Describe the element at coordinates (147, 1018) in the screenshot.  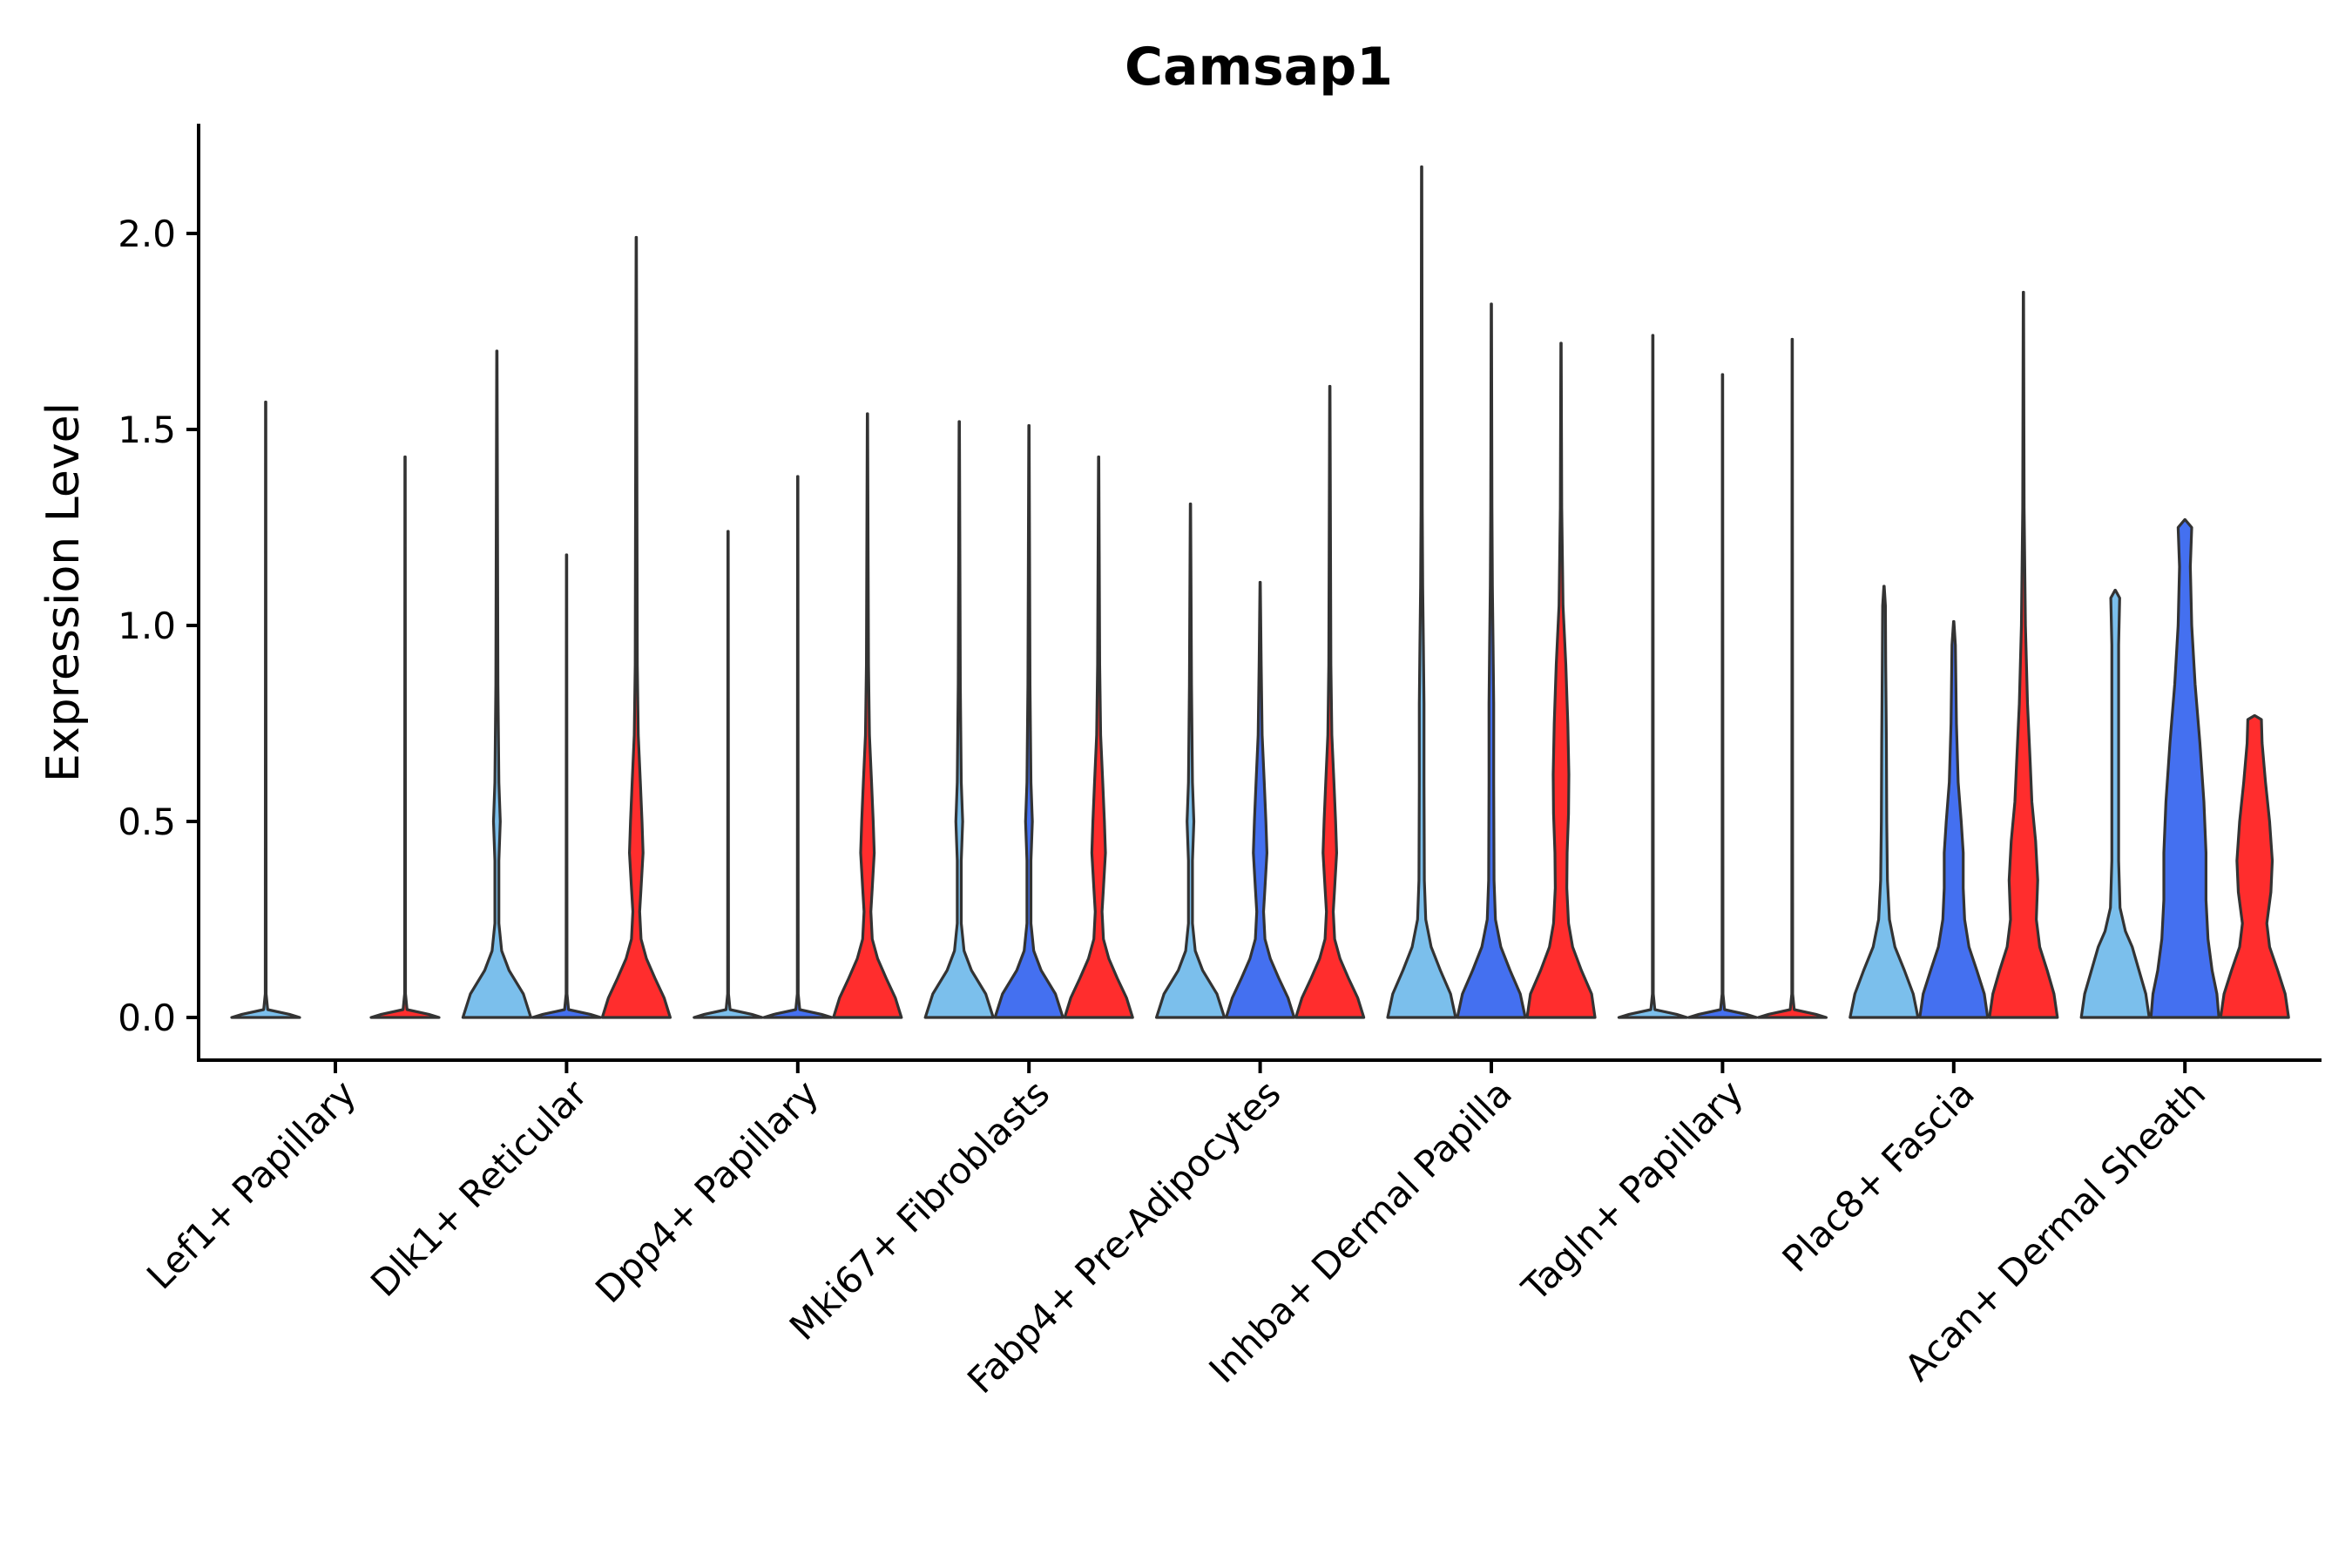
I see `y-tick-label: 0.0` at that location.